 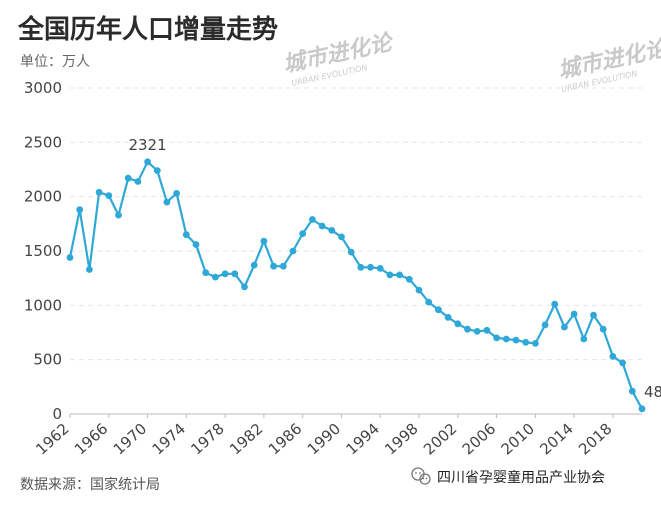 I want to click on y-tick-label: 500, so click(x=47, y=360).